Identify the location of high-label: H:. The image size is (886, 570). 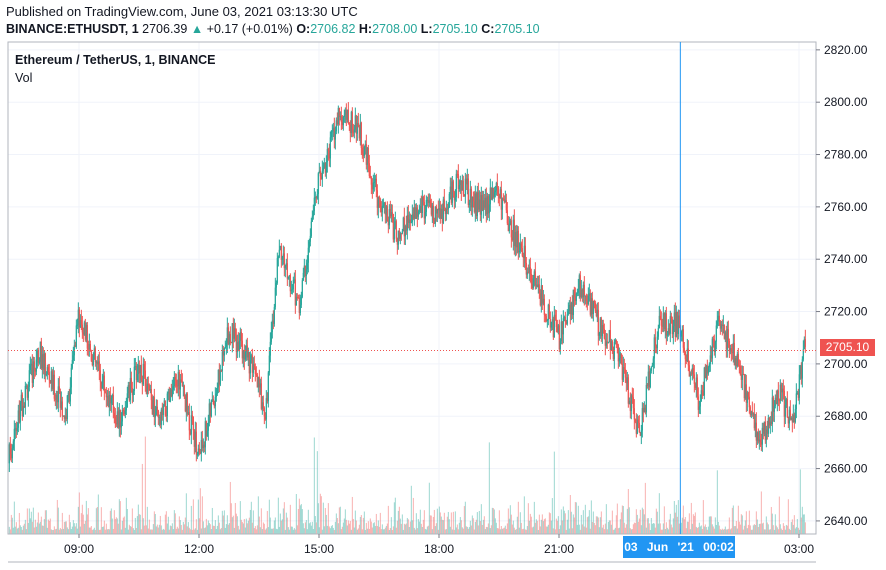
(365, 29).